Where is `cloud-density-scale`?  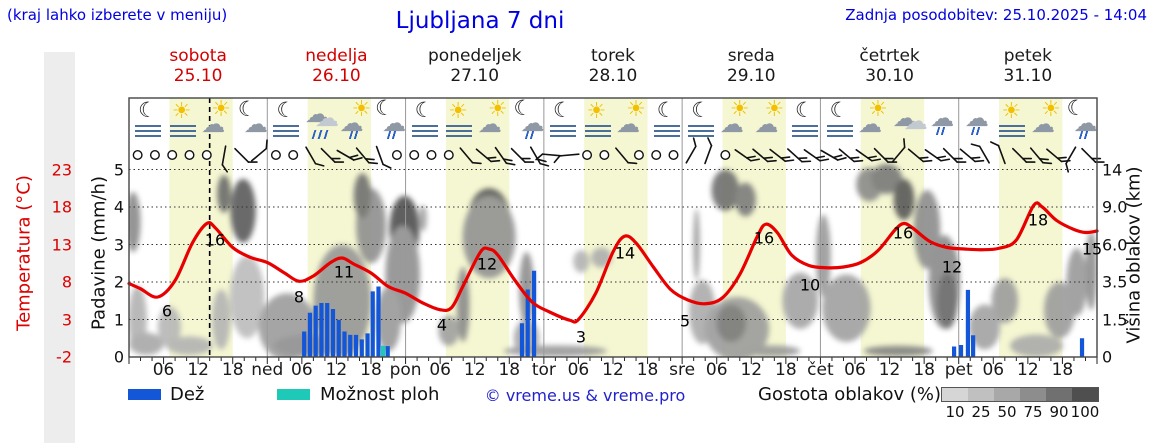
cloud-density-scale is located at coordinates (1020, 394).